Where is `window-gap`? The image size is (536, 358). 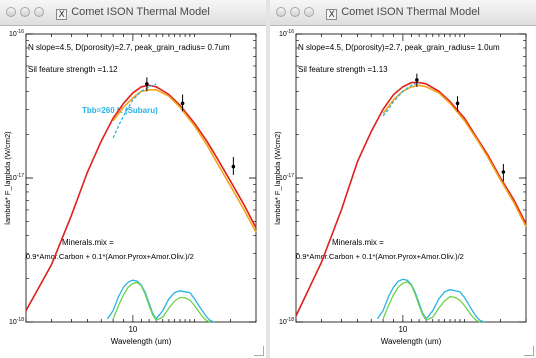
window-gap is located at coordinates (268, 179).